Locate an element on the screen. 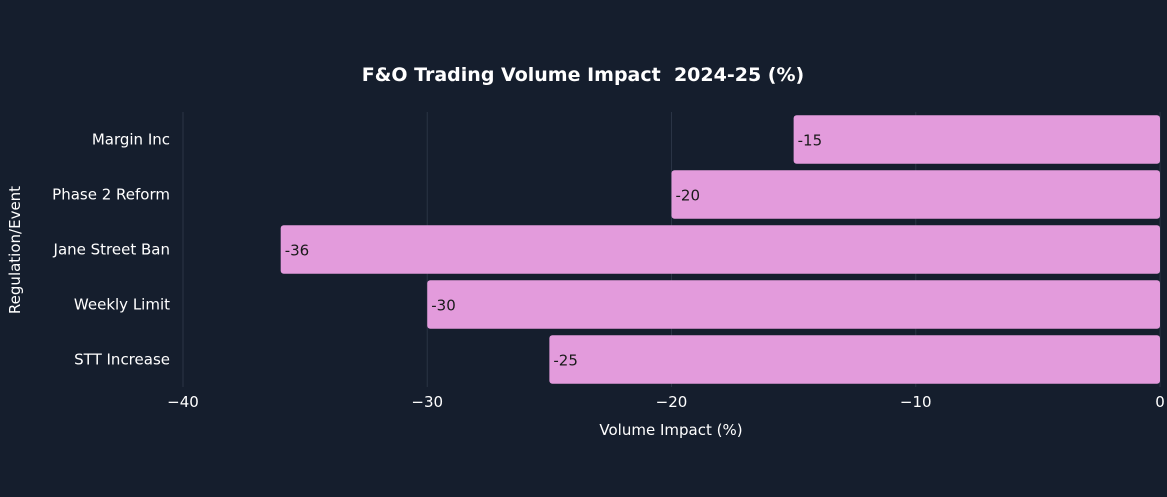 This screenshot has height=497, width=1167. category-label: Weekly Limit is located at coordinates (122, 305).